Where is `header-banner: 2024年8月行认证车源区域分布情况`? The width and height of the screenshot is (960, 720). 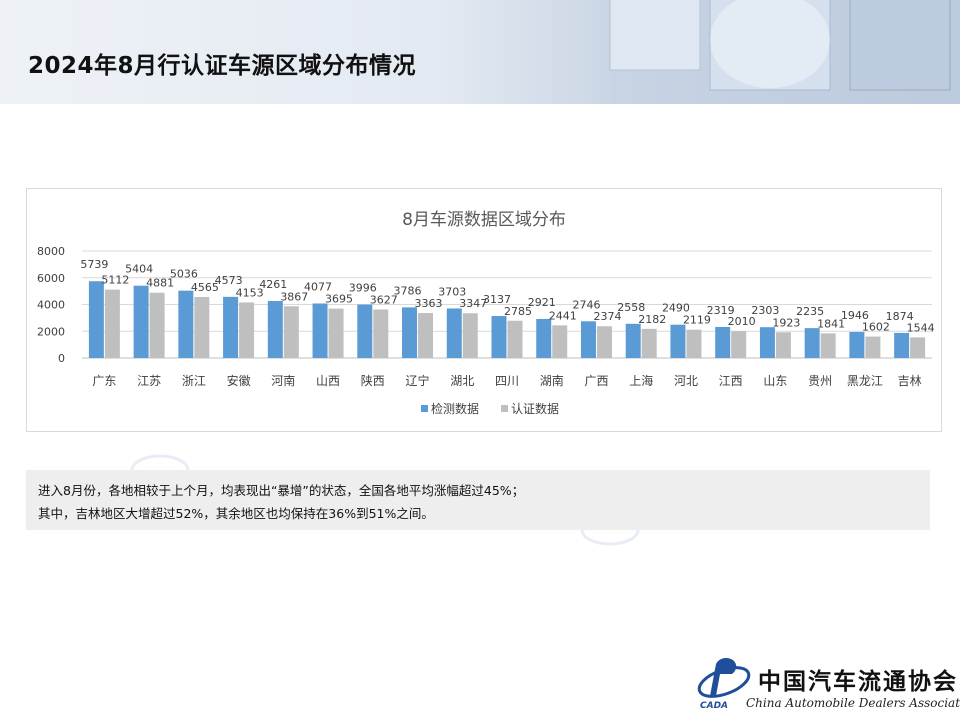 header-banner: 2024年8月行认证车源区域分布情况 is located at coordinates (480, 52).